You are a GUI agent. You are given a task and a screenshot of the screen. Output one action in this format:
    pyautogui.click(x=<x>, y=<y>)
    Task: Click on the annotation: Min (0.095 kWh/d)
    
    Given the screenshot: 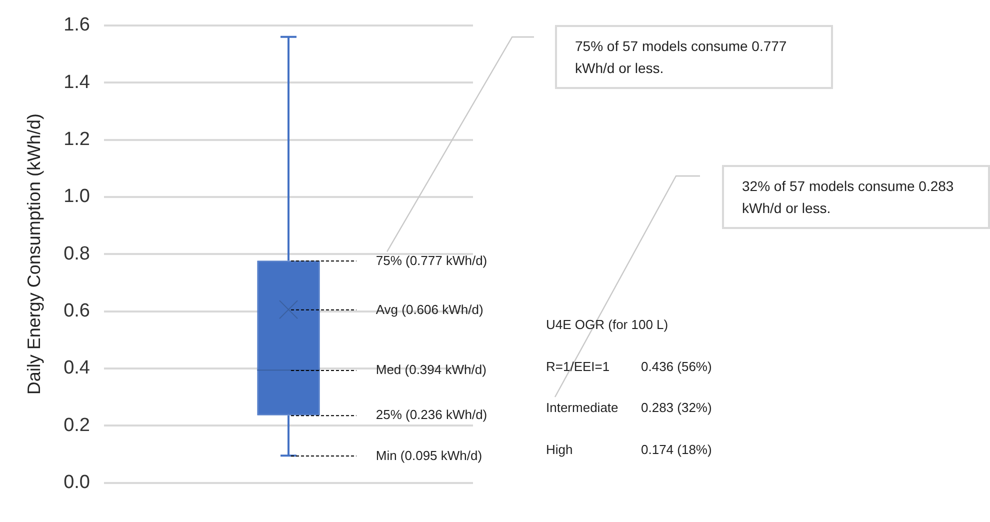 What is the action you would take?
    pyautogui.click(x=429, y=455)
    